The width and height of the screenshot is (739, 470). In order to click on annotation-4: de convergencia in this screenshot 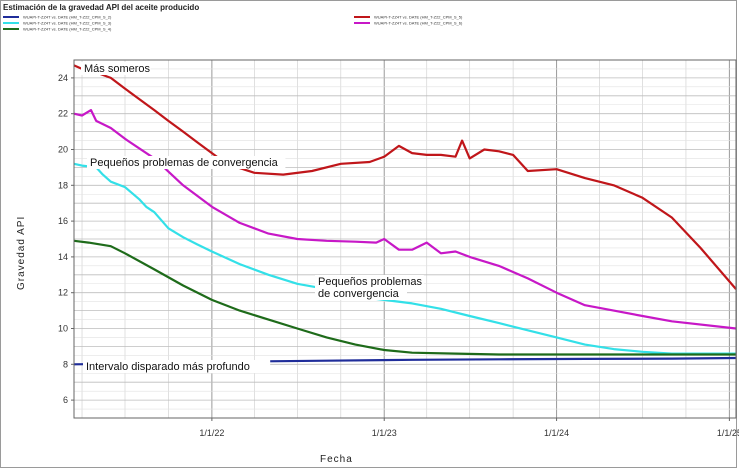, I will do `click(359, 294)`.